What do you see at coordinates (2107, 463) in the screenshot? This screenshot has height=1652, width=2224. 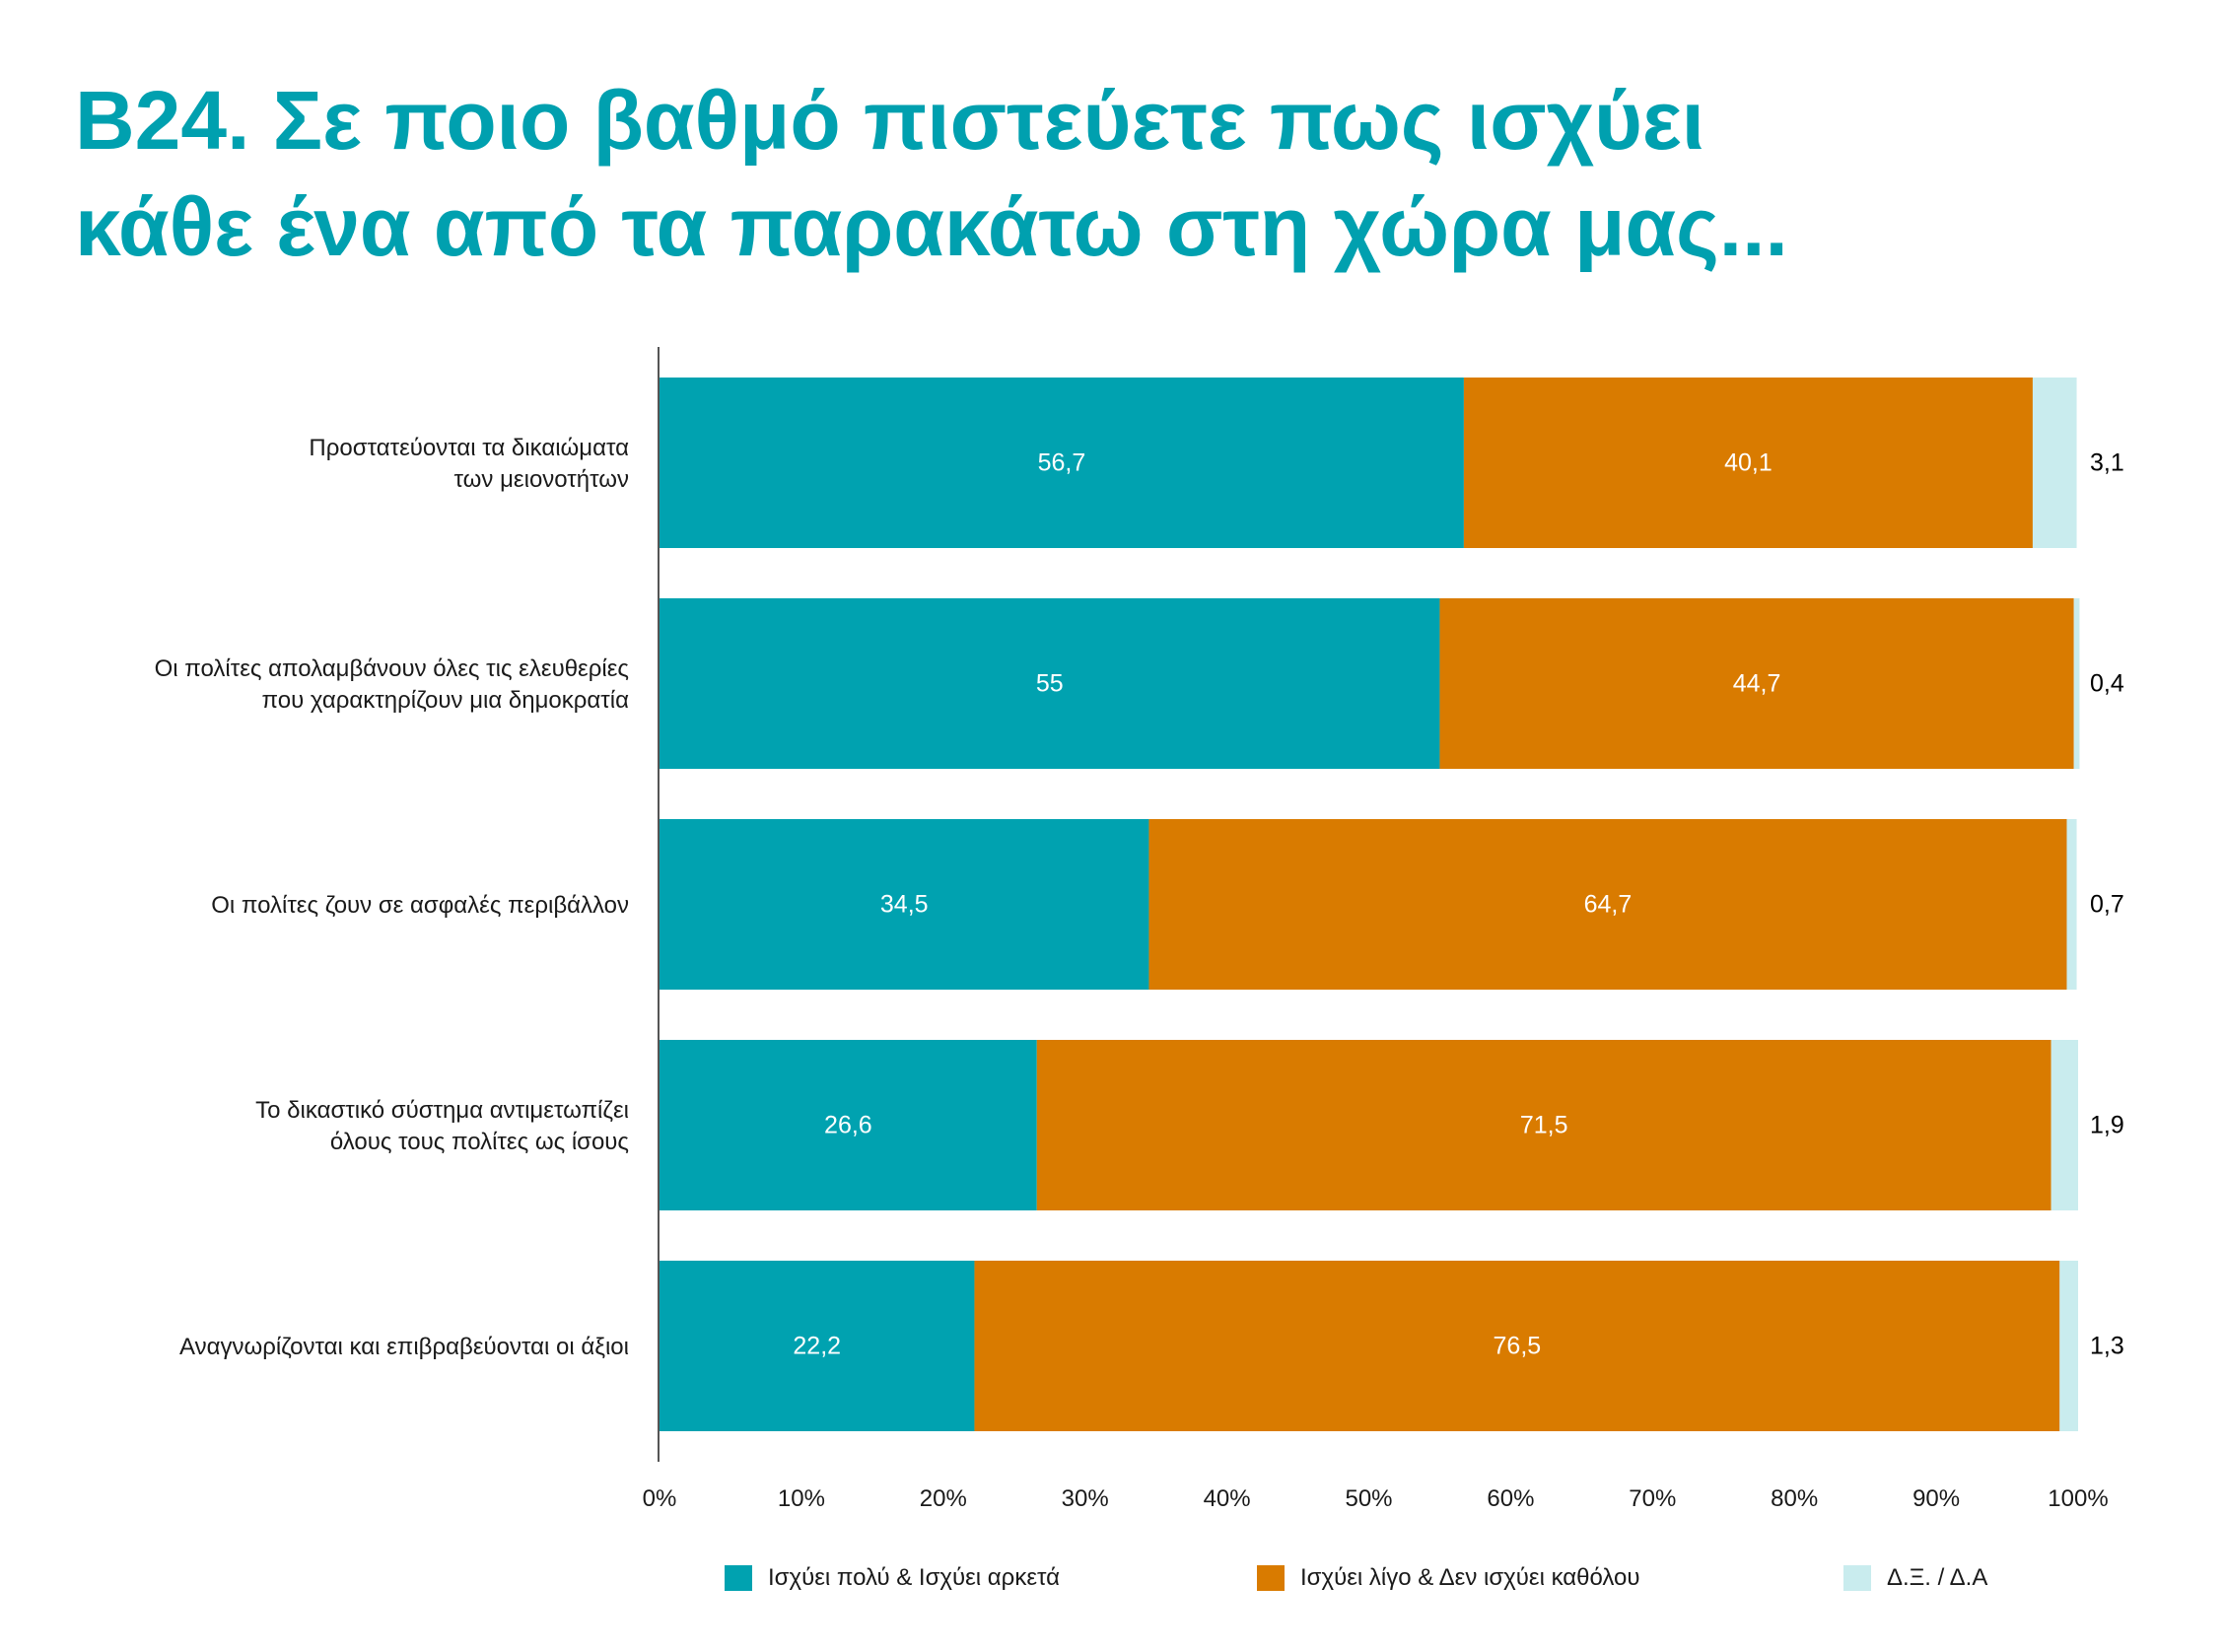 I see `data-label-outside: 3,1` at bounding box center [2107, 463].